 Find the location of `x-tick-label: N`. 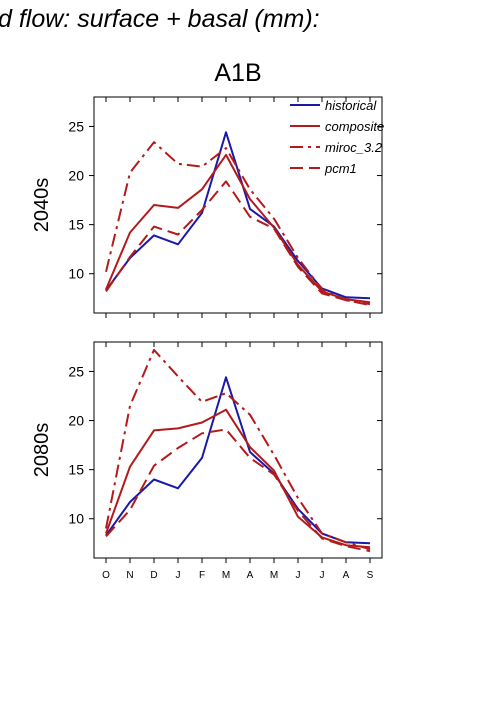

x-tick-label: N is located at coordinates (129, 575).